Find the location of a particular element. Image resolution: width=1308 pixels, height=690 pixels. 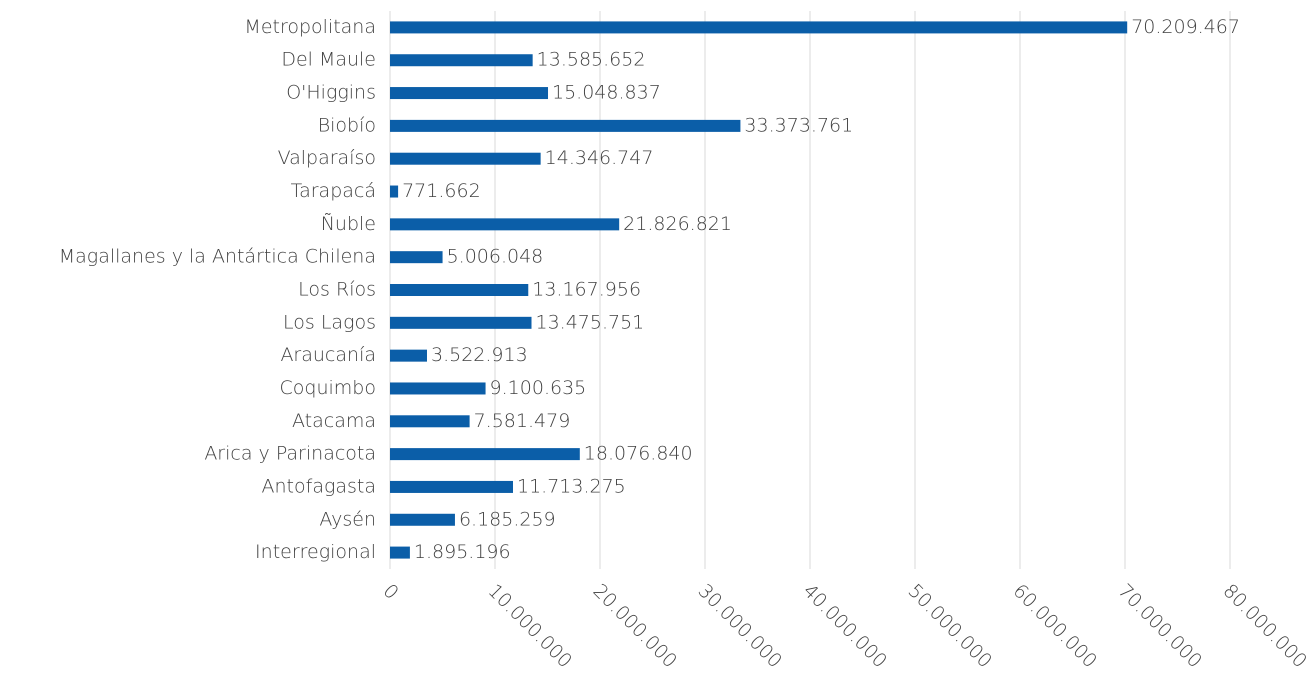

x-tick-label: 30.000.000 is located at coordinates (740, 626).